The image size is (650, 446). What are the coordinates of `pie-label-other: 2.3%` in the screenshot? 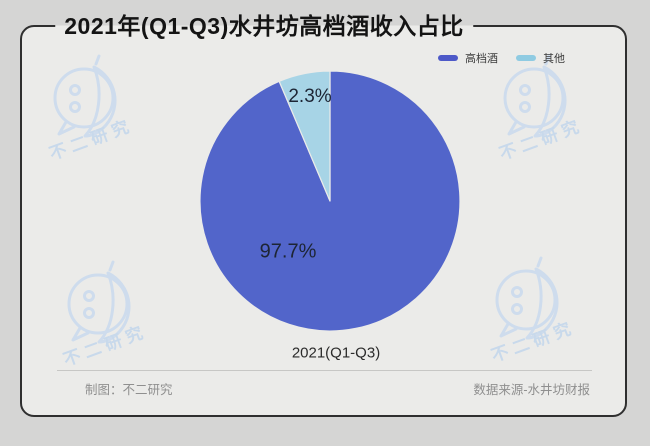 It's located at (310, 96).